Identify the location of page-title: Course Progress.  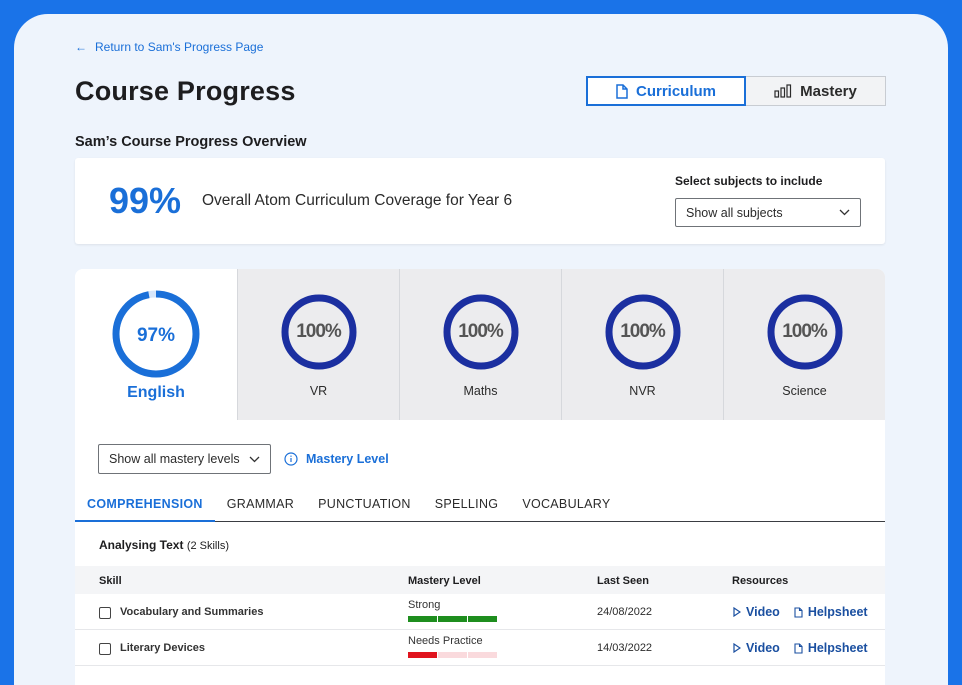
(185, 91).